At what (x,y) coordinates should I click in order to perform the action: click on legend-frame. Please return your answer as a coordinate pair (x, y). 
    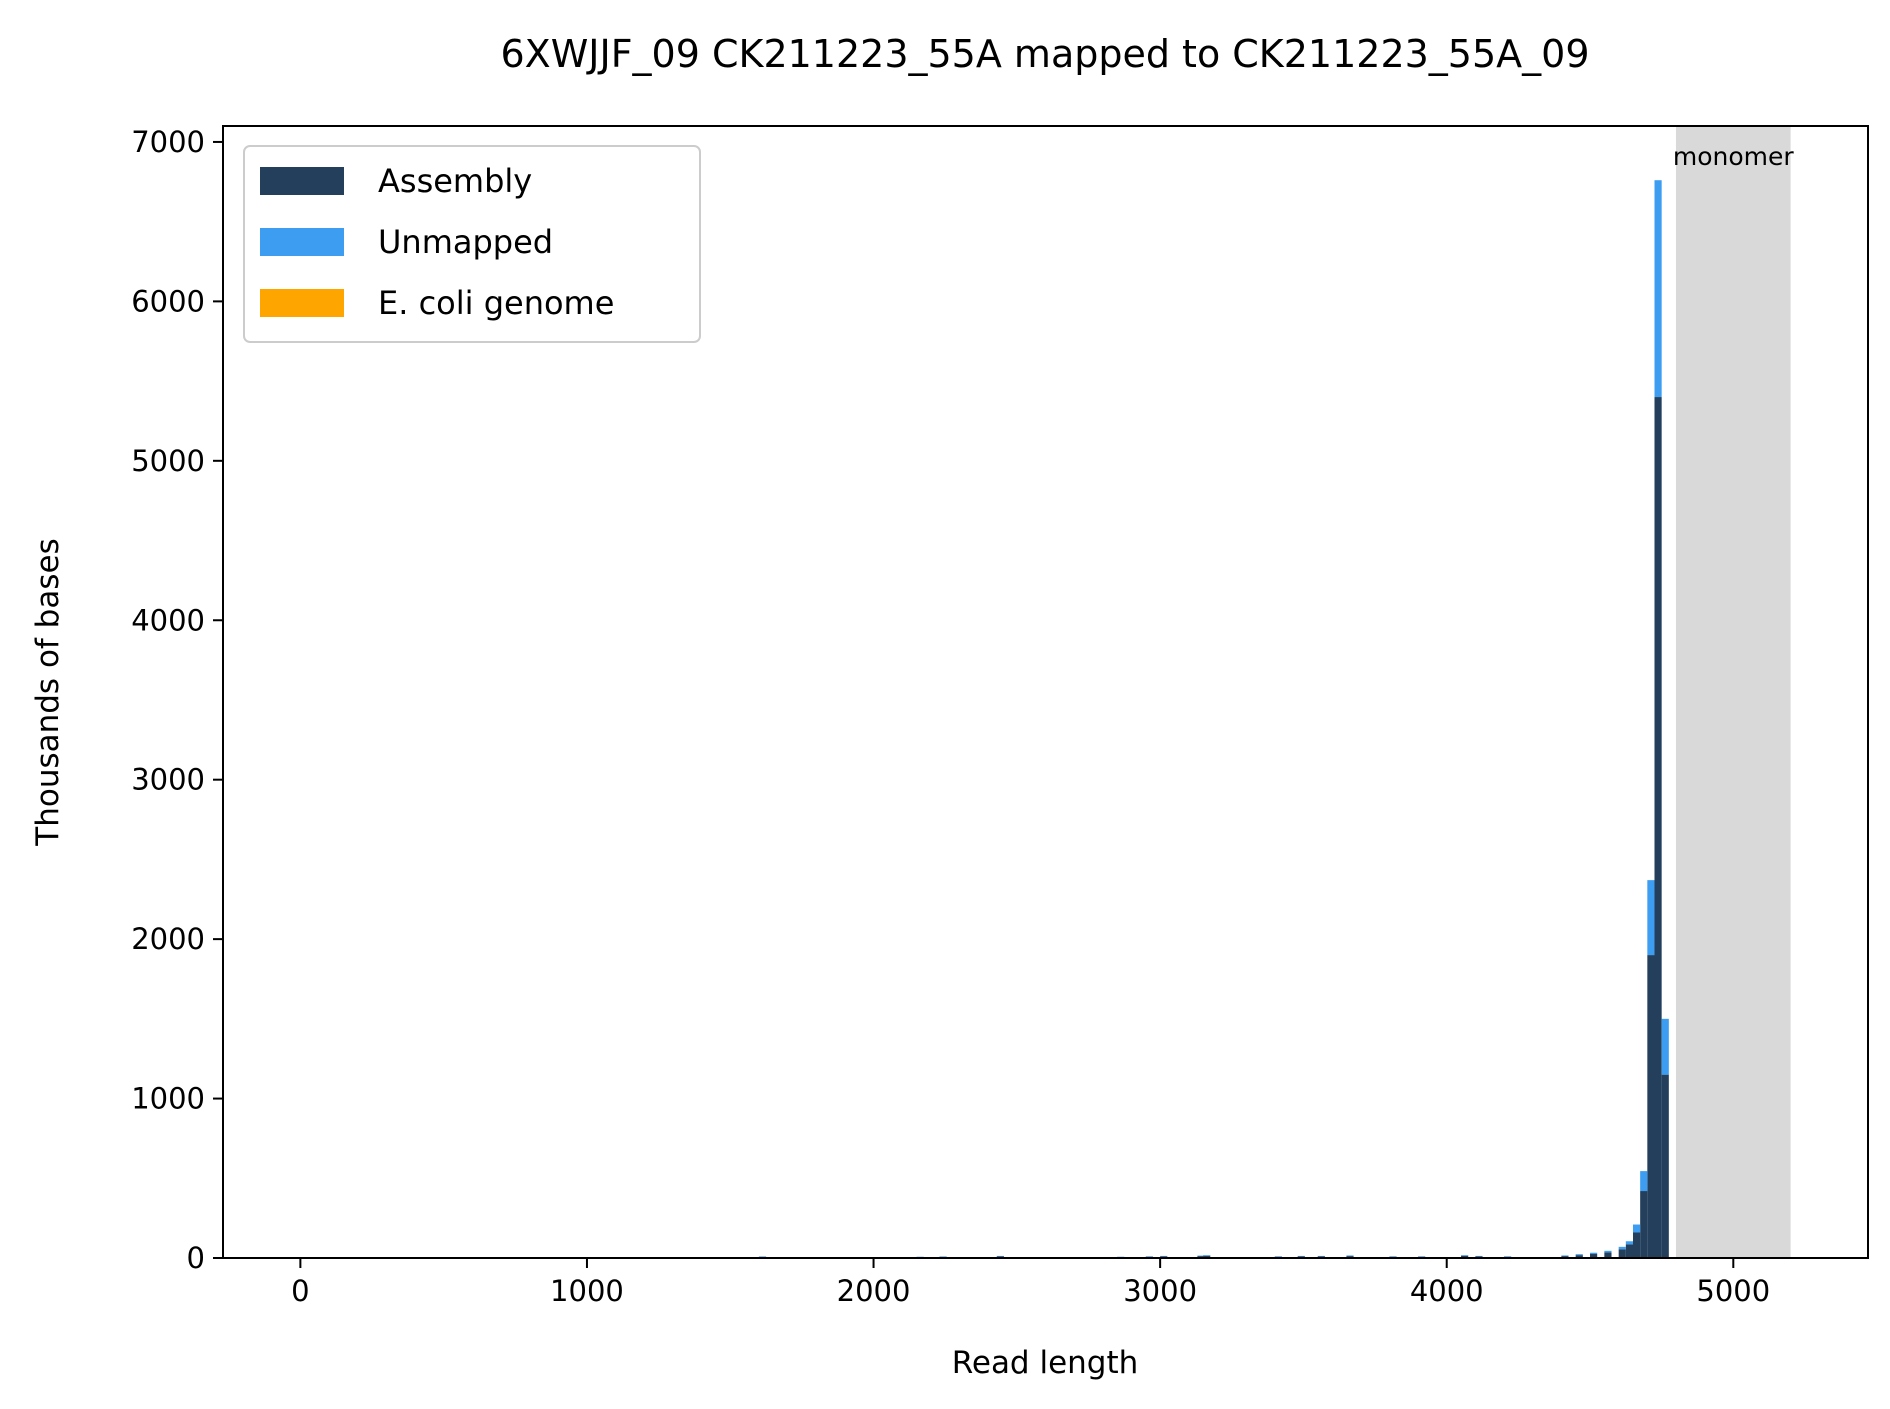
    Looking at the image, I should click on (472, 244).